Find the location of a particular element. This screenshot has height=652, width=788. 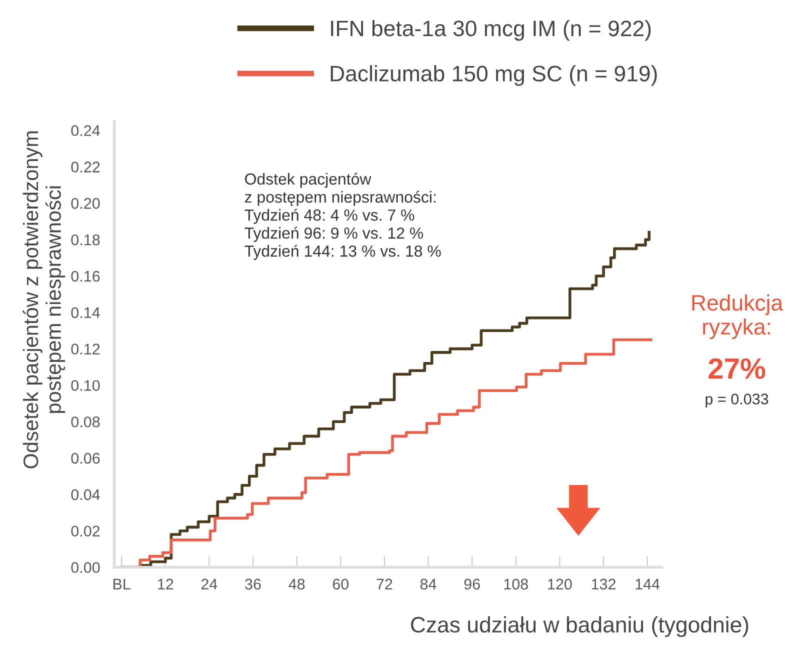

y-tick-label: 0.08 is located at coordinates (85, 422).